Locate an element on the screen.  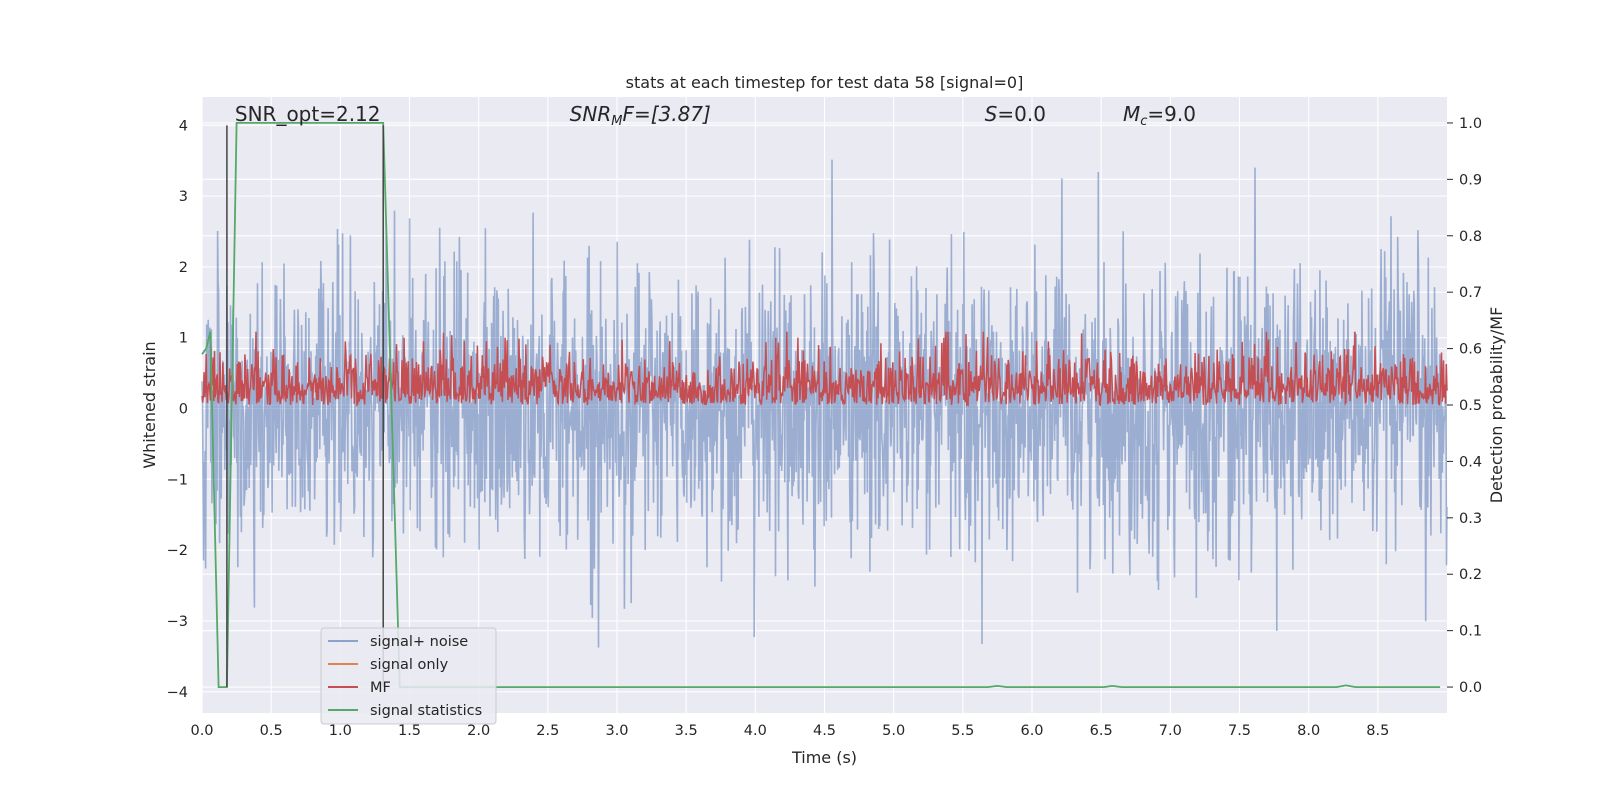
y-right-tick-label: 0.3 is located at coordinates (1470, 519).